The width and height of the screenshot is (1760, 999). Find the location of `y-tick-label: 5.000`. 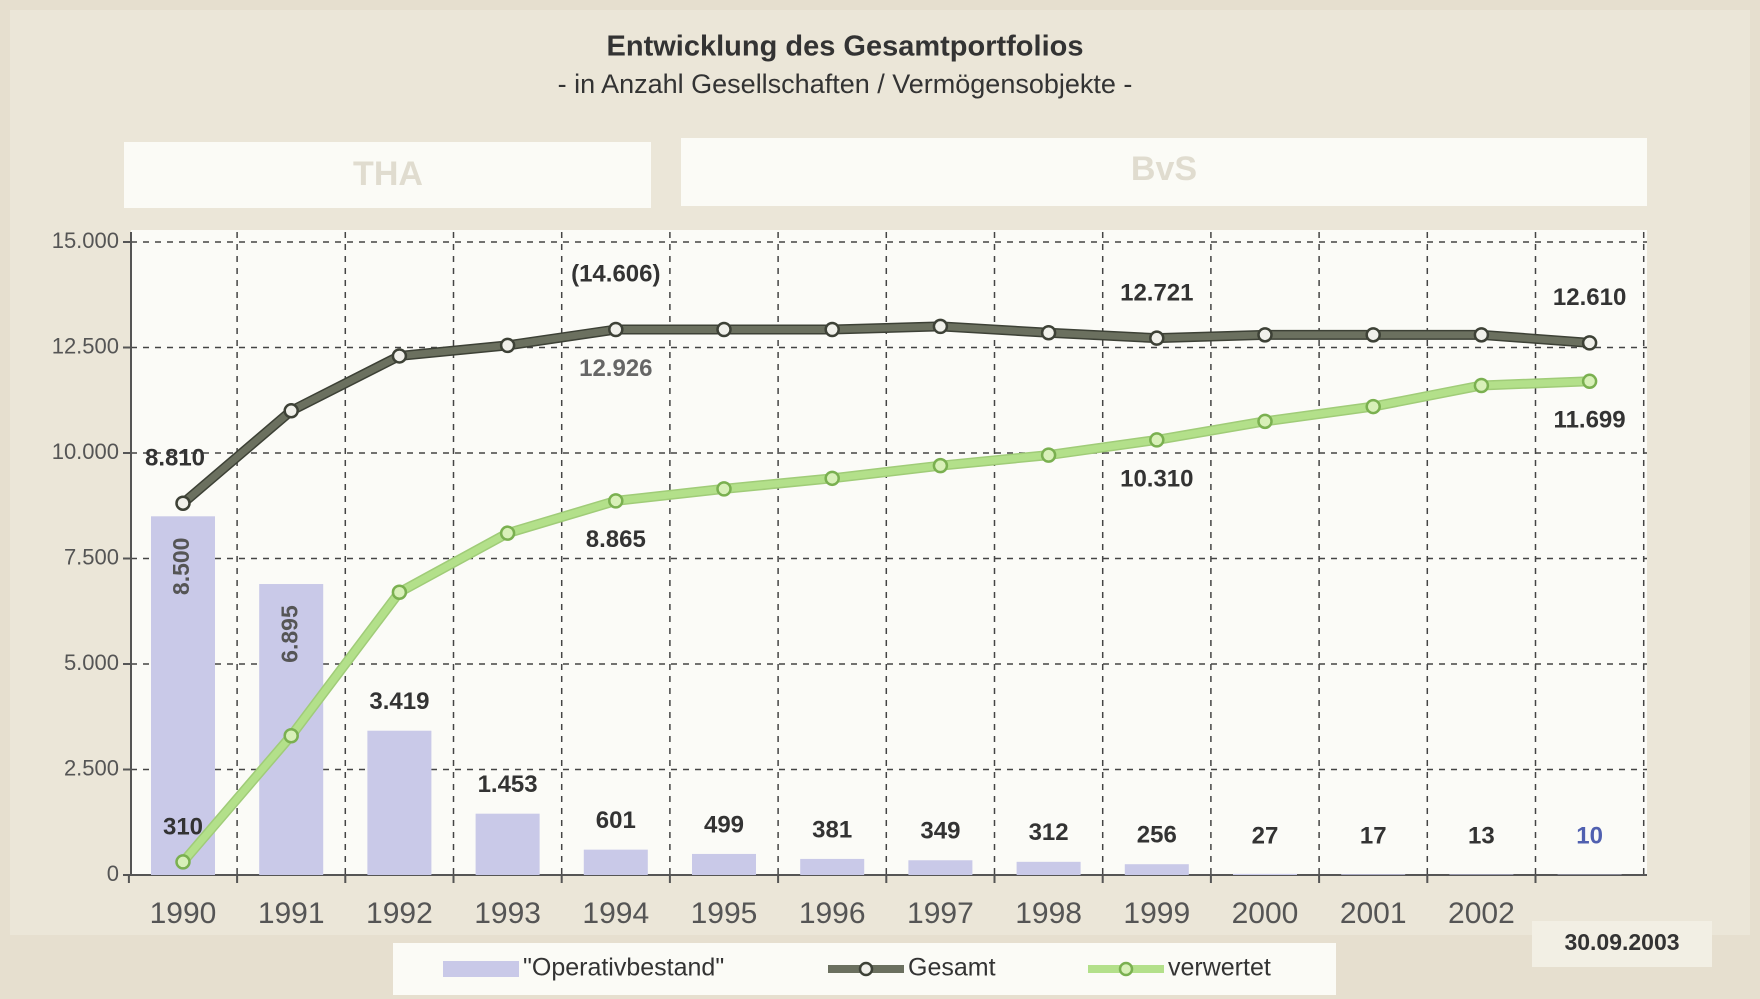

y-tick-label: 5.000 is located at coordinates (91, 662).